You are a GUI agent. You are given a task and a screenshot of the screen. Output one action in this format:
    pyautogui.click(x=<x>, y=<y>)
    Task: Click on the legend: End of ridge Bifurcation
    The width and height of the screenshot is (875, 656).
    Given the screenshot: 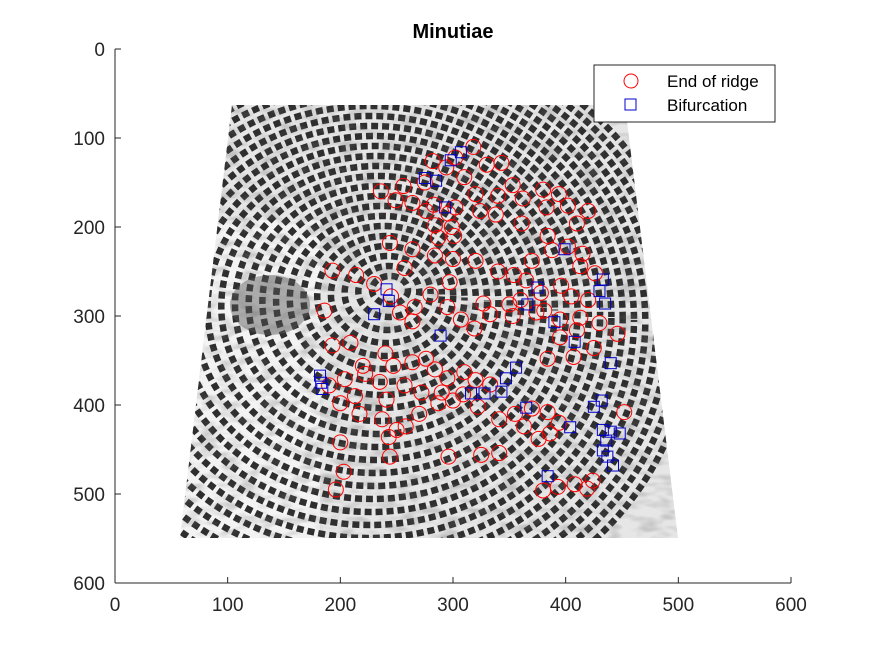 What is the action you would take?
    pyautogui.click(x=684, y=93)
    